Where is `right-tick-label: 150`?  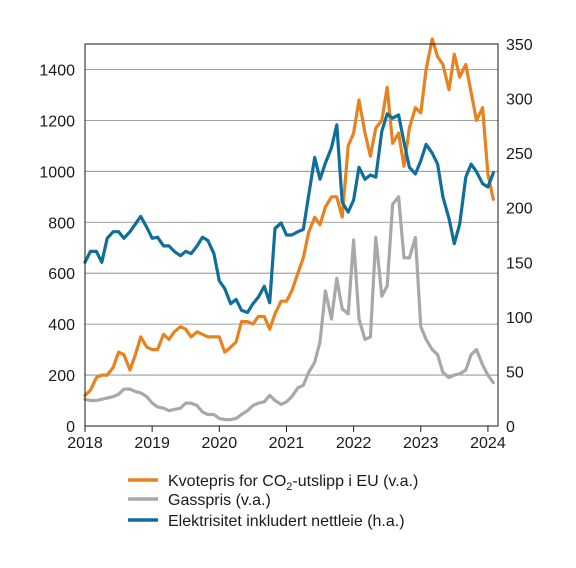 right-tick-label: 150 is located at coordinates (519, 263).